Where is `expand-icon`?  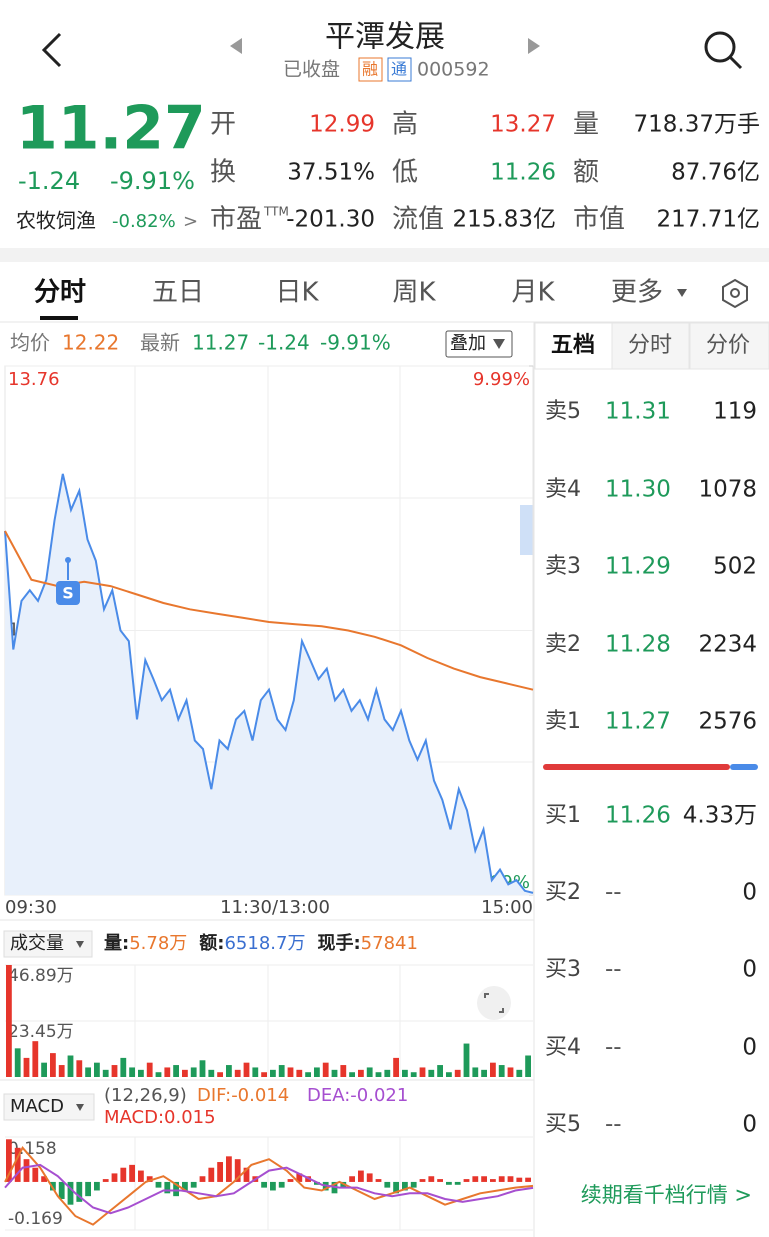 expand-icon is located at coordinates (494, 1003).